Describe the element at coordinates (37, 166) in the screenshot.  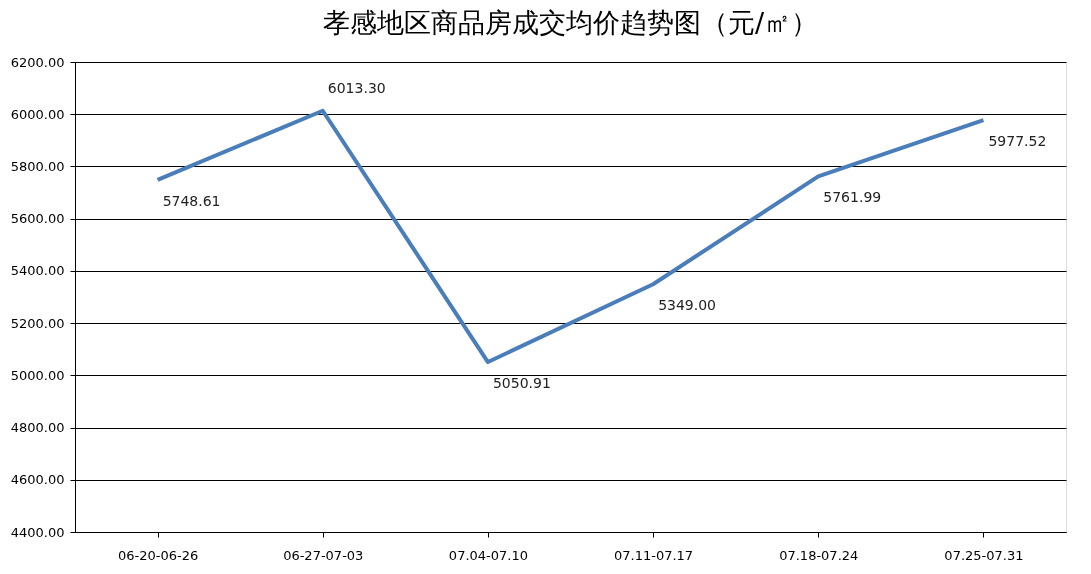
I see `y-tick-label: 5800.00` at that location.